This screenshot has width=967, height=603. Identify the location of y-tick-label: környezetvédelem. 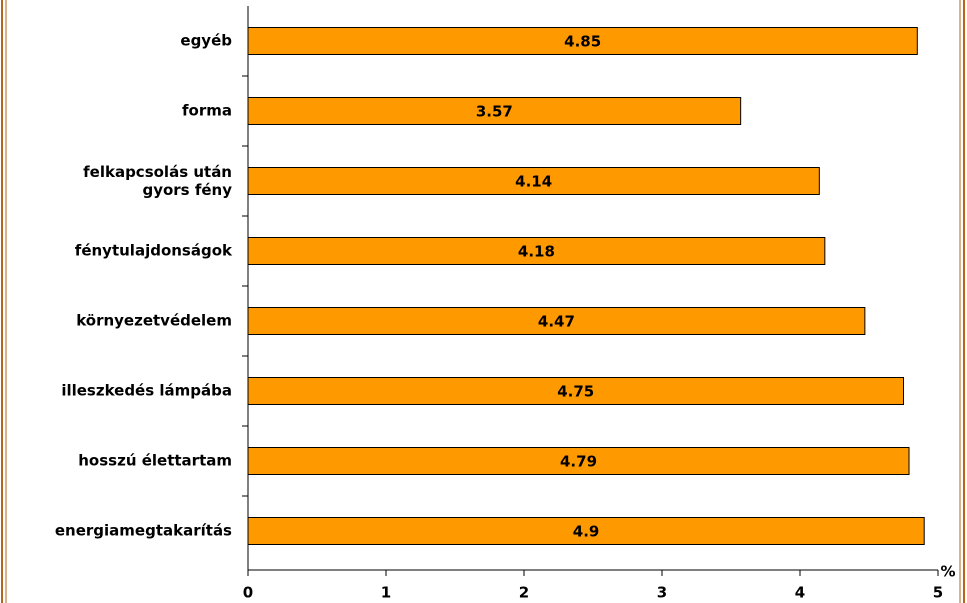
(154, 321).